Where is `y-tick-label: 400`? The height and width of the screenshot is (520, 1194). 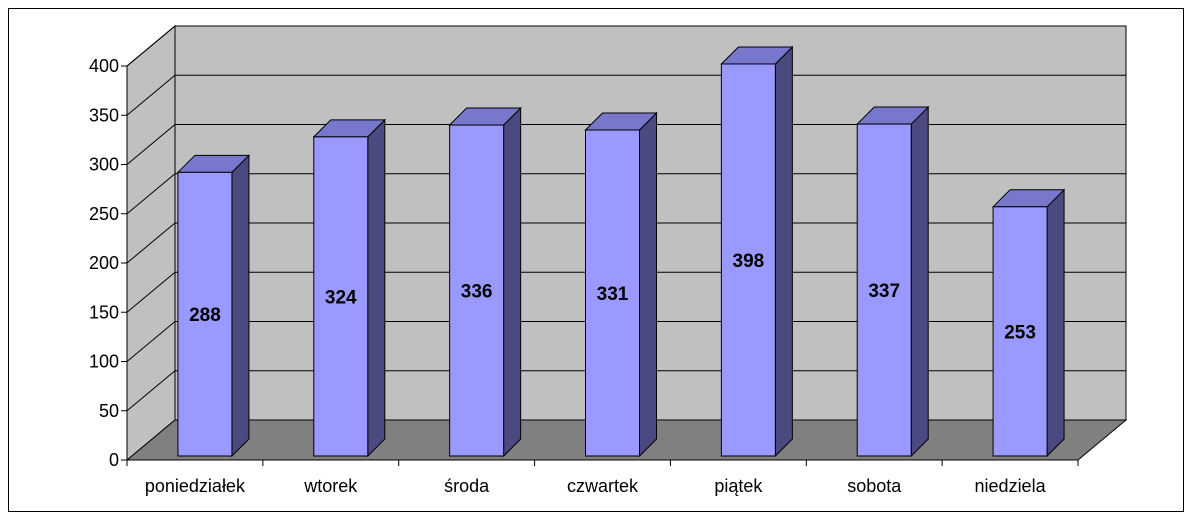 y-tick-label: 400 is located at coordinates (104, 66).